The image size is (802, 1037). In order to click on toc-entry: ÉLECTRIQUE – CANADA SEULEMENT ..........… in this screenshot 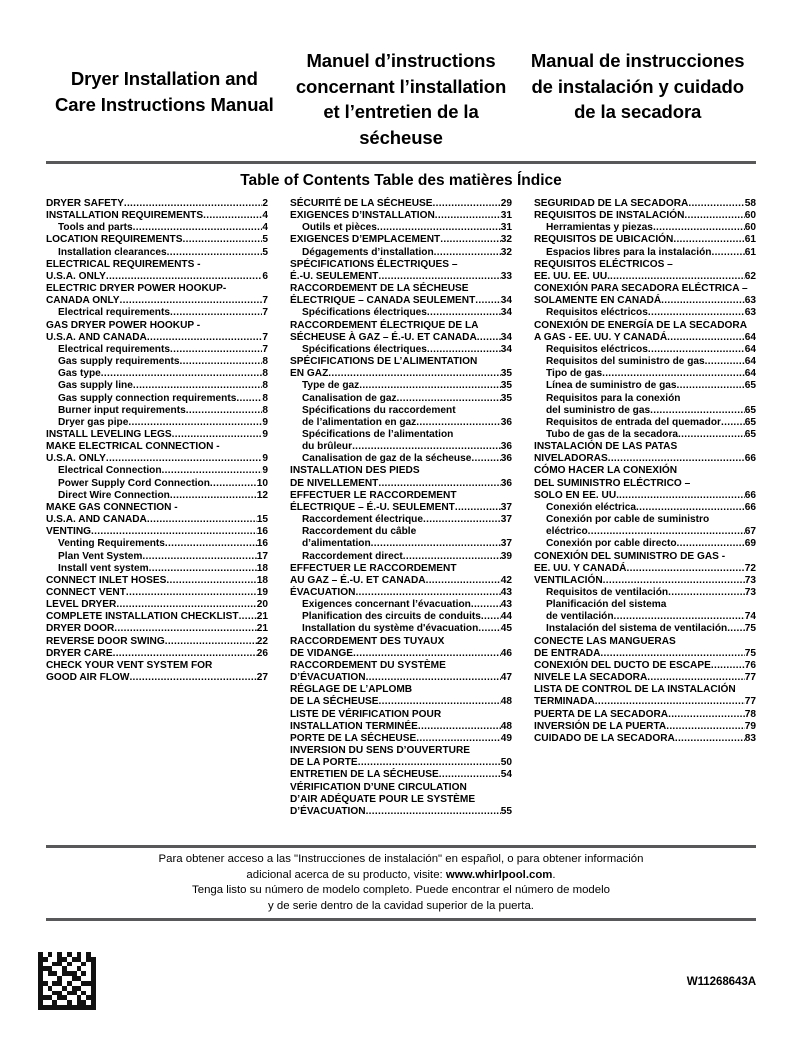, I will do `click(401, 301)`.